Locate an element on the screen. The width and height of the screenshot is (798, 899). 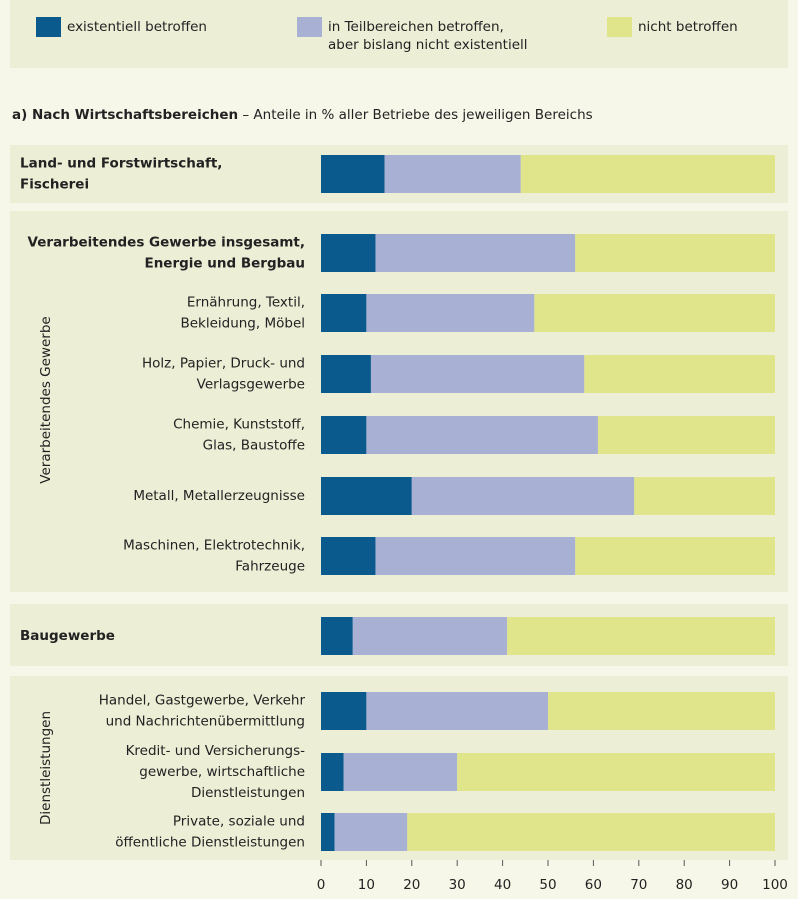
group-label: Dienstleistungen is located at coordinates (46, 768).